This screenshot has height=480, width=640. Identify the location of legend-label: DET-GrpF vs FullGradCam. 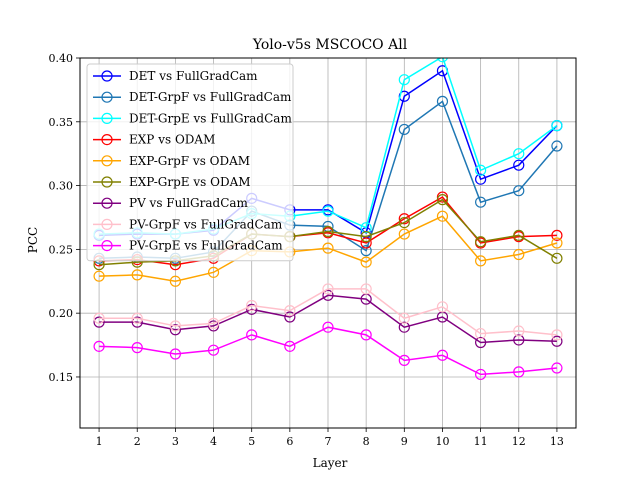
(210, 97).